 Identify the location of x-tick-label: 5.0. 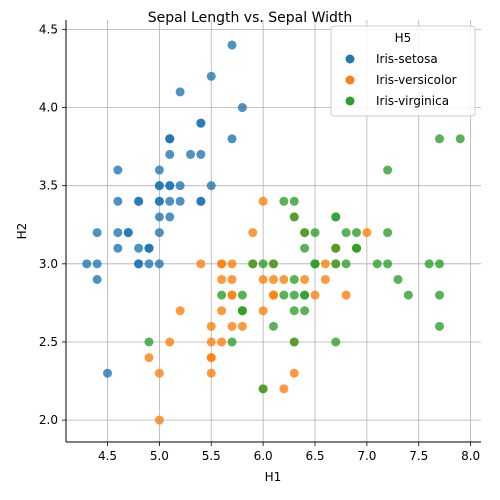
(159, 456).